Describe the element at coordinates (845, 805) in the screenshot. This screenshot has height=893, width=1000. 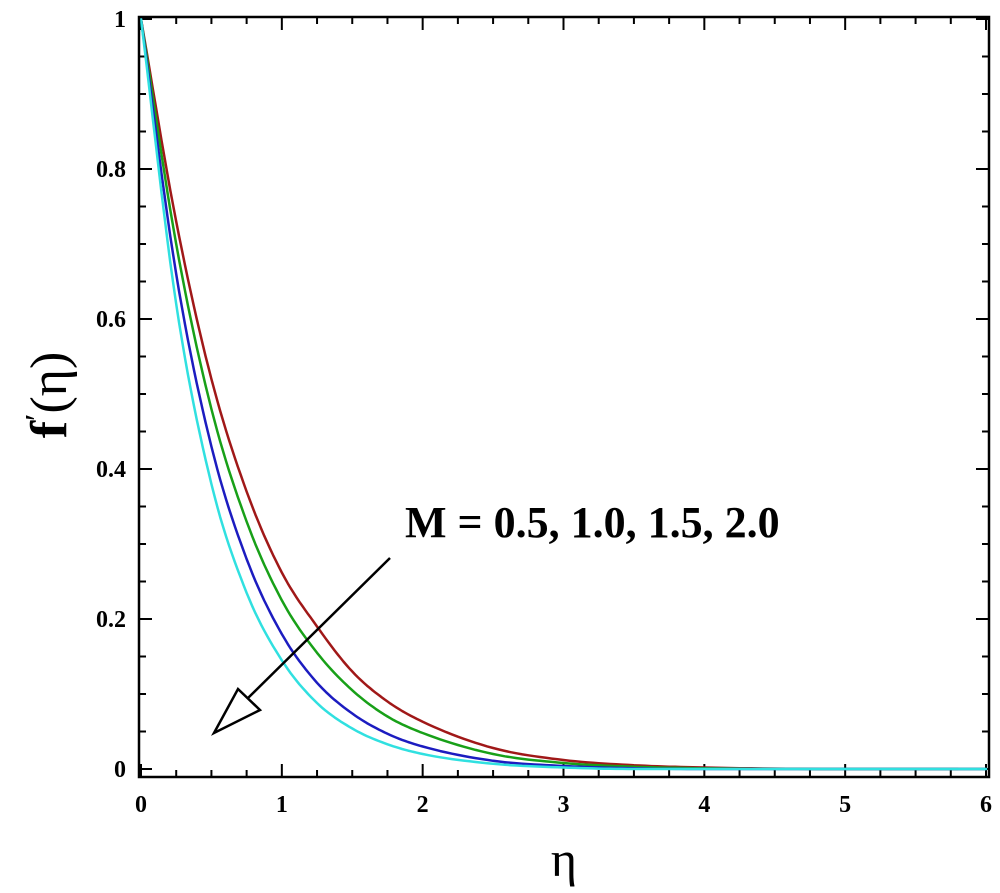
I see `x-tick-label: 5` at that location.